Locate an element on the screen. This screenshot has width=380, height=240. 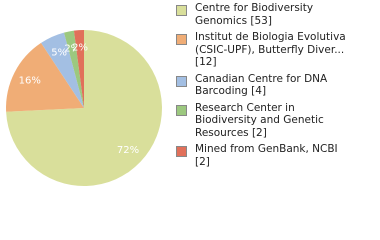
legend-label: Centre for Biodiversity Genomics [53] is located at coordinates (254, 14).